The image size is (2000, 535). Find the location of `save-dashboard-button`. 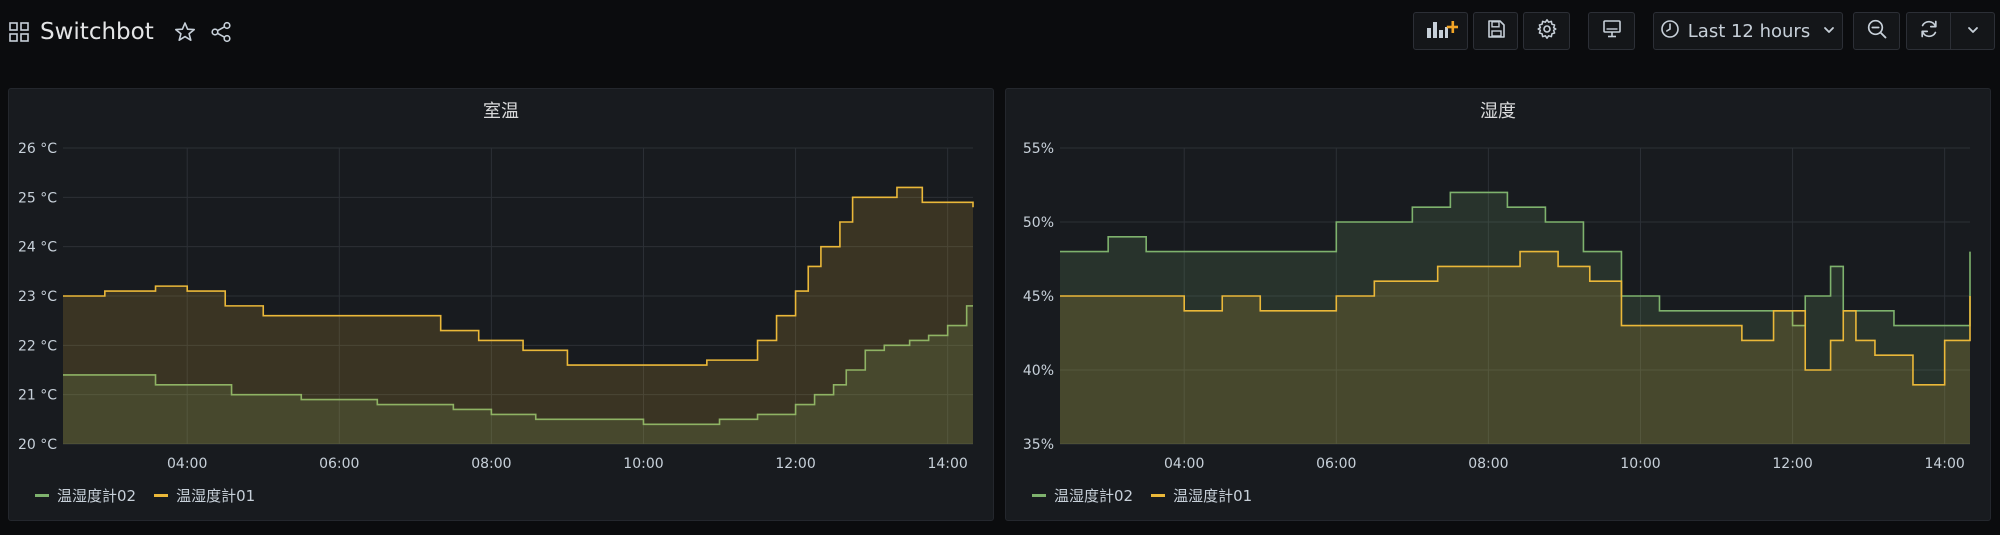

save-dashboard-button is located at coordinates (1495, 31).